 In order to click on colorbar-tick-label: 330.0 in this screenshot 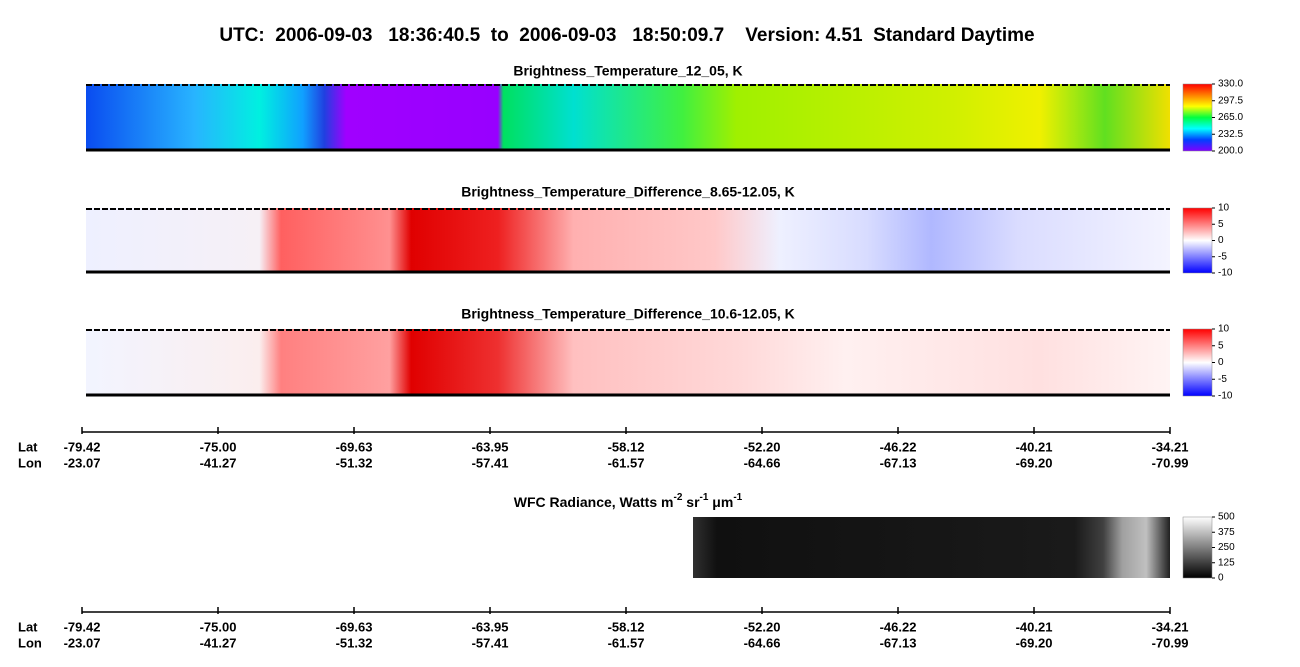, I will do `click(1230, 84)`.